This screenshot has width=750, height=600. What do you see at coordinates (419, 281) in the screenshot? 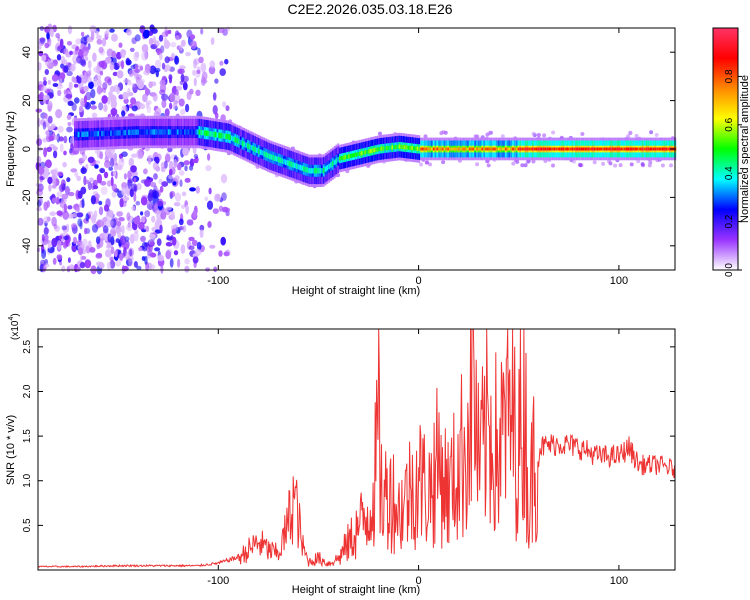
I see `heatmap-x-tick-label: 0` at bounding box center [419, 281].